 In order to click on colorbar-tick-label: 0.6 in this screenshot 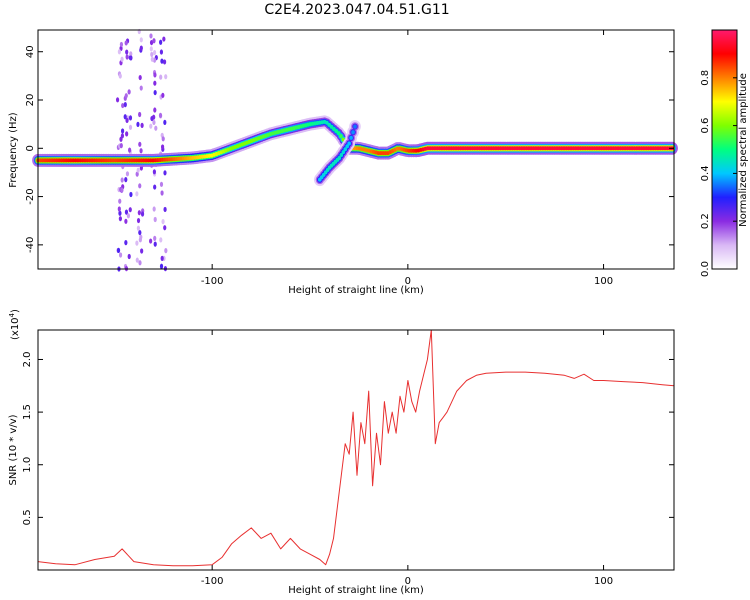, I will do `click(705, 126)`.